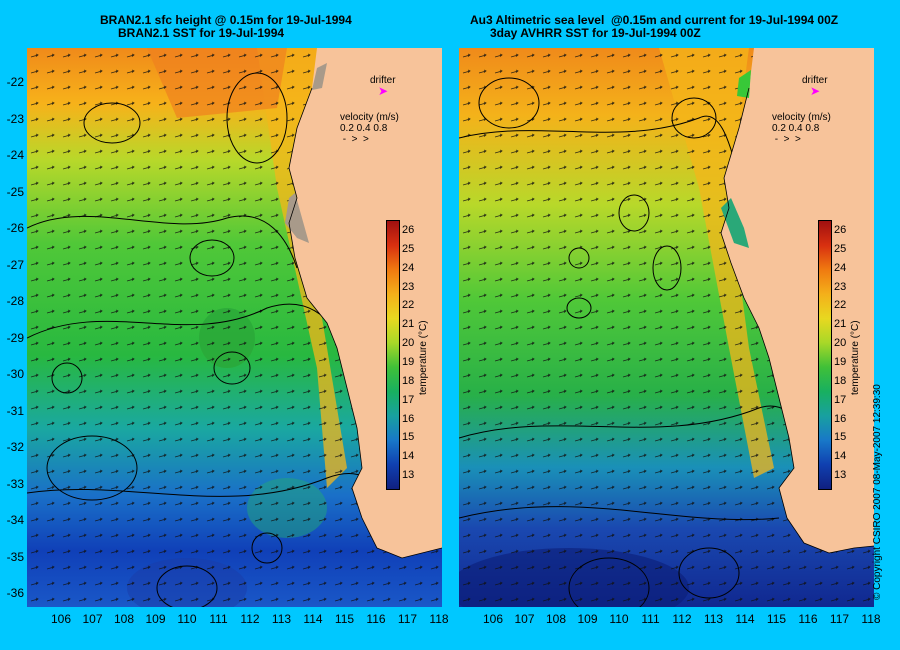 This screenshot has width=900, height=650. I want to click on left-velocity-legend: velocity (m/s) 0.2 0.4 0.8 ‐ > >, so click(369, 128).